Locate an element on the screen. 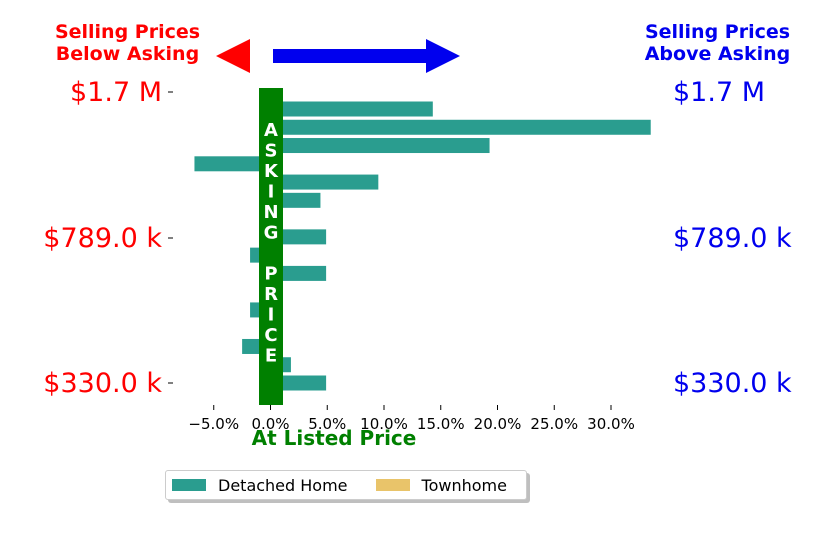  above-asking-header: Selling Prices Above Asking is located at coordinates (717, 43).